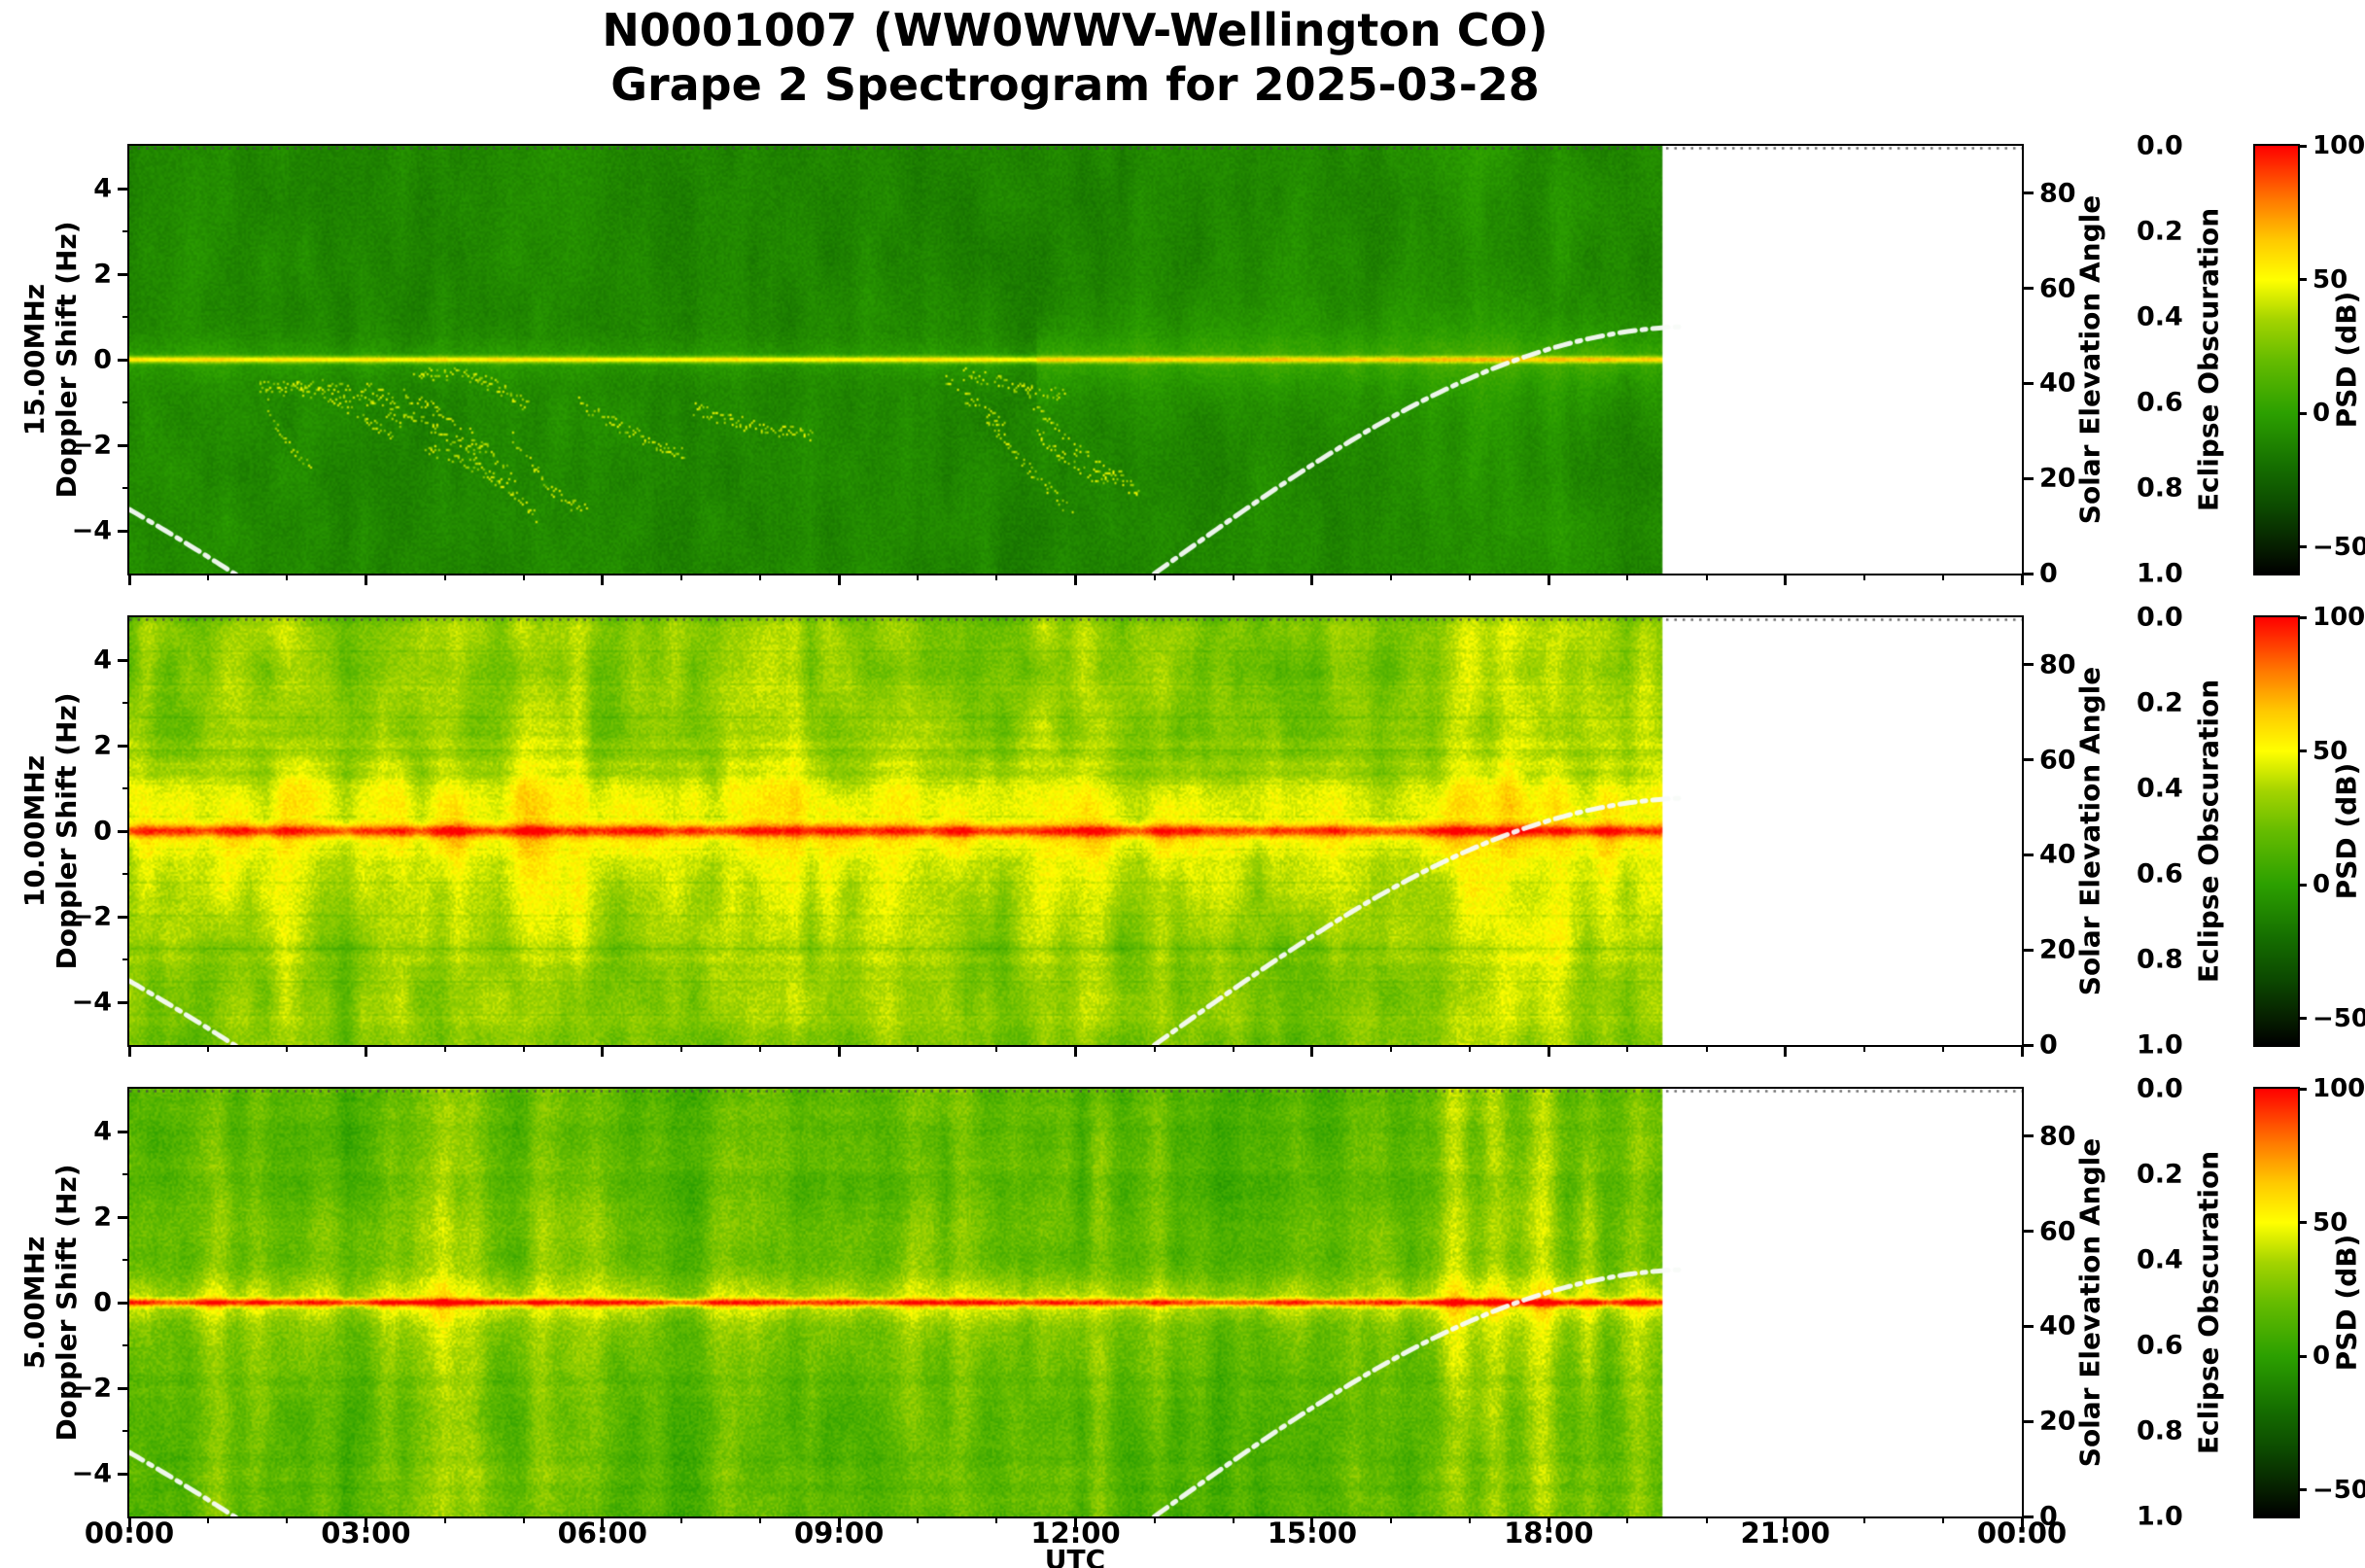 The image size is (2365, 1568). What do you see at coordinates (1313, 1533) in the screenshot?
I see `xtick-label: 15:00` at bounding box center [1313, 1533].